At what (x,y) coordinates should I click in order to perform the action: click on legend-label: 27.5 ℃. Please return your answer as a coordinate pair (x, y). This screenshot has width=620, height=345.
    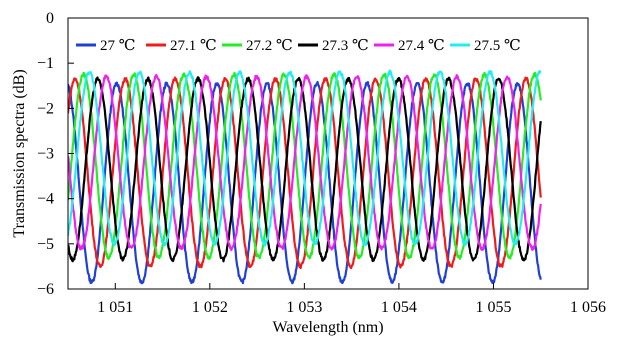
    Looking at the image, I should click on (497, 46).